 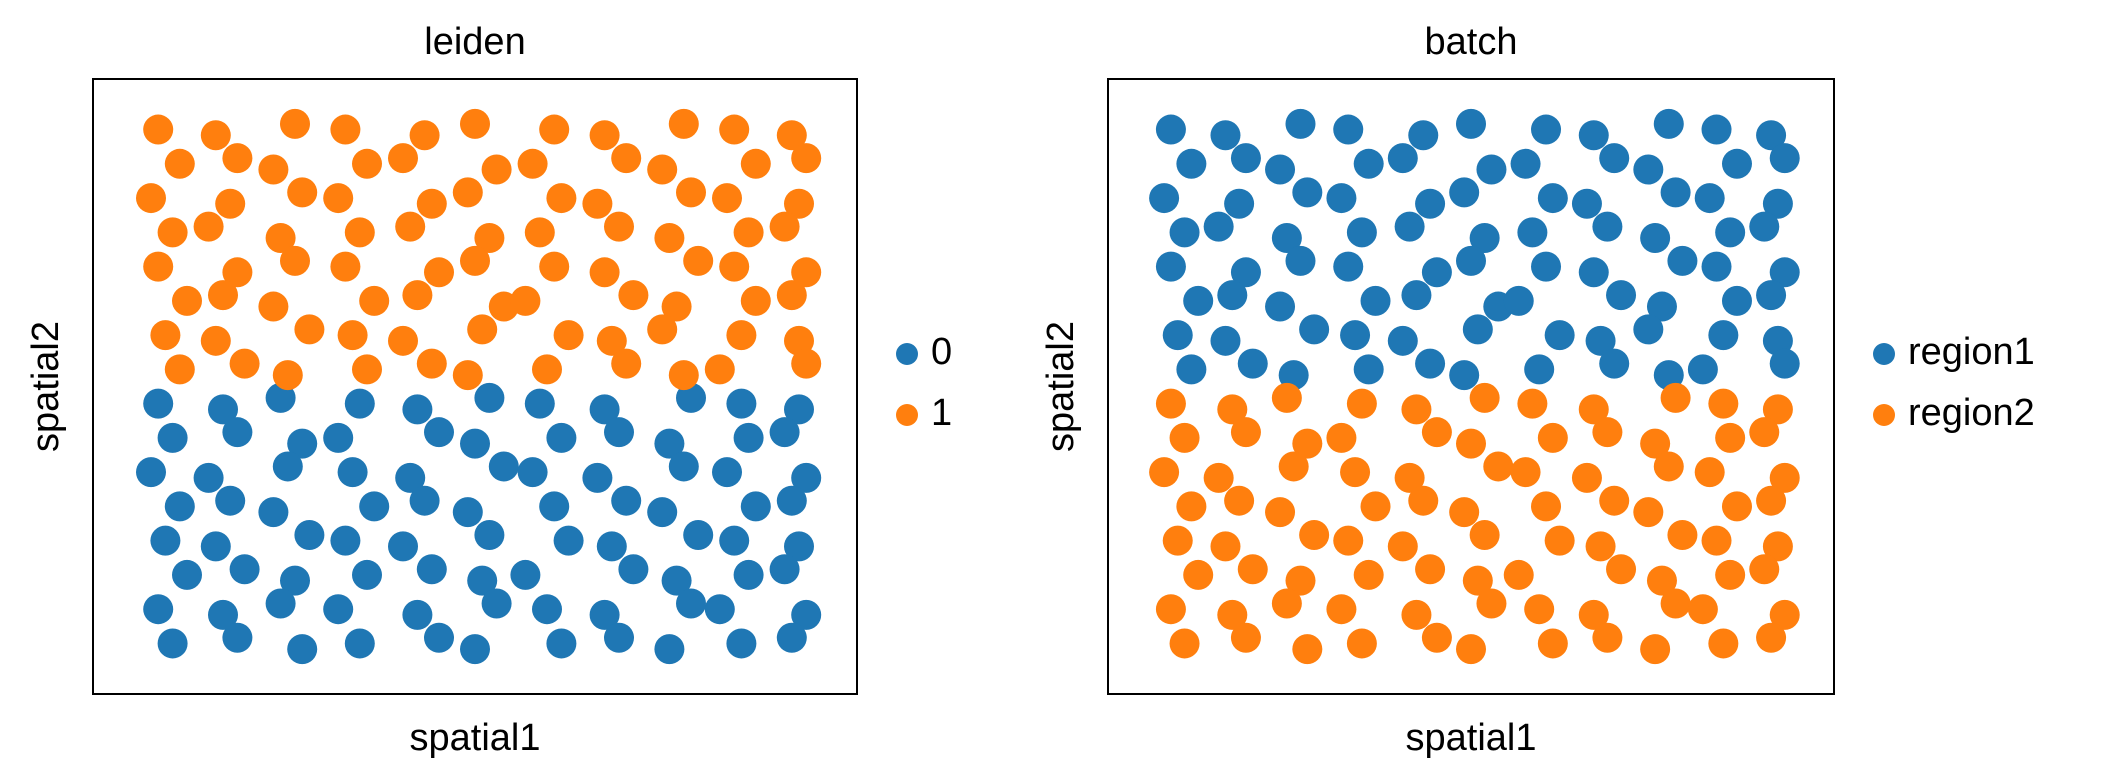 What do you see at coordinates (941, 413) in the screenshot?
I see `legend-label: 1` at bounding box center [941, 413].